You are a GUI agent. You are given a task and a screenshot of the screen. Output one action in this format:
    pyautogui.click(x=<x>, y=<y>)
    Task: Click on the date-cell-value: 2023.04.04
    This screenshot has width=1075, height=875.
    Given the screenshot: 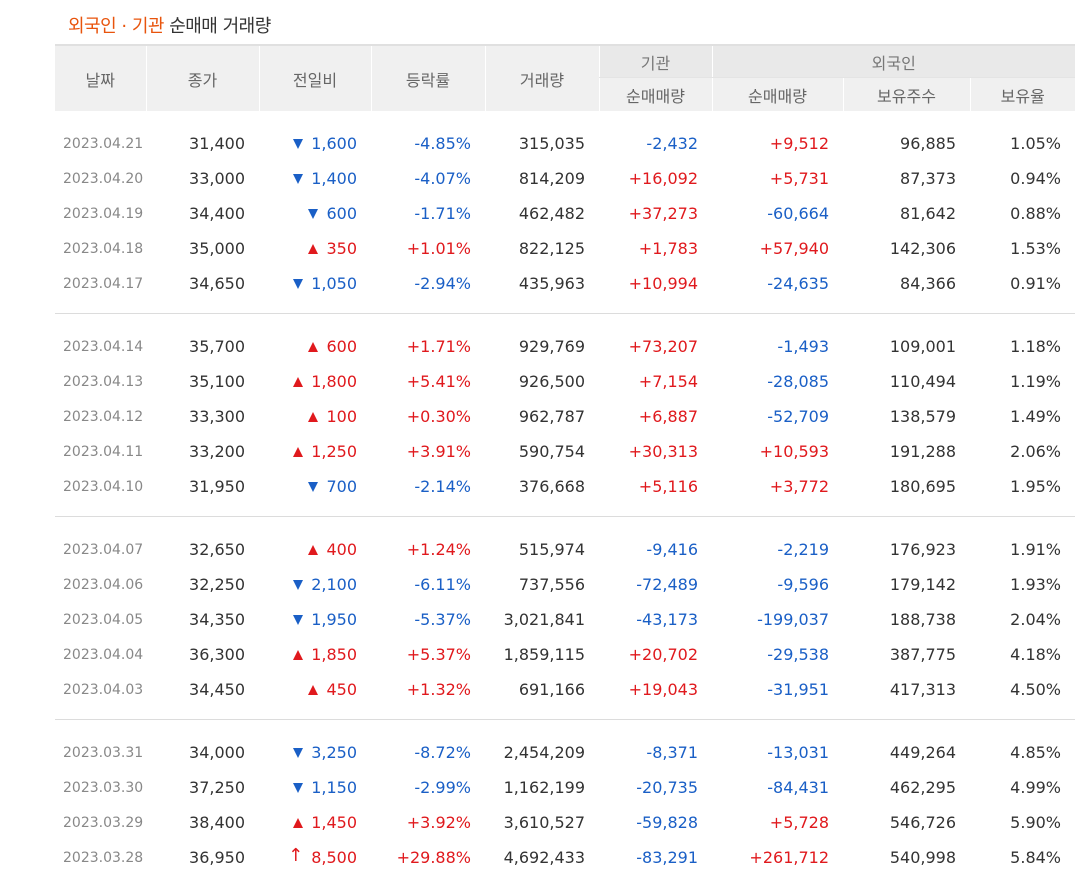 What is the action you would take?
    pyautogui.click(x=103, y=654)
    